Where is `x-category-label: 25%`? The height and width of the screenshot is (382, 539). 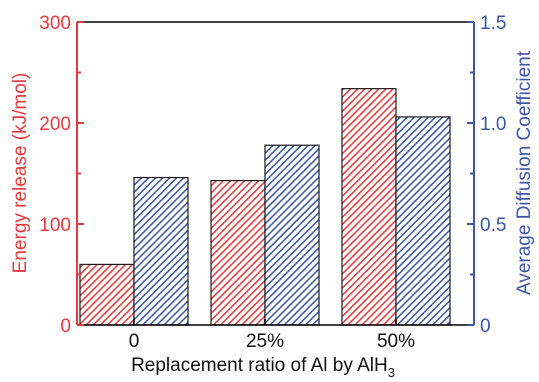
x-category-label: 25% is located at coordinates (265, 341).